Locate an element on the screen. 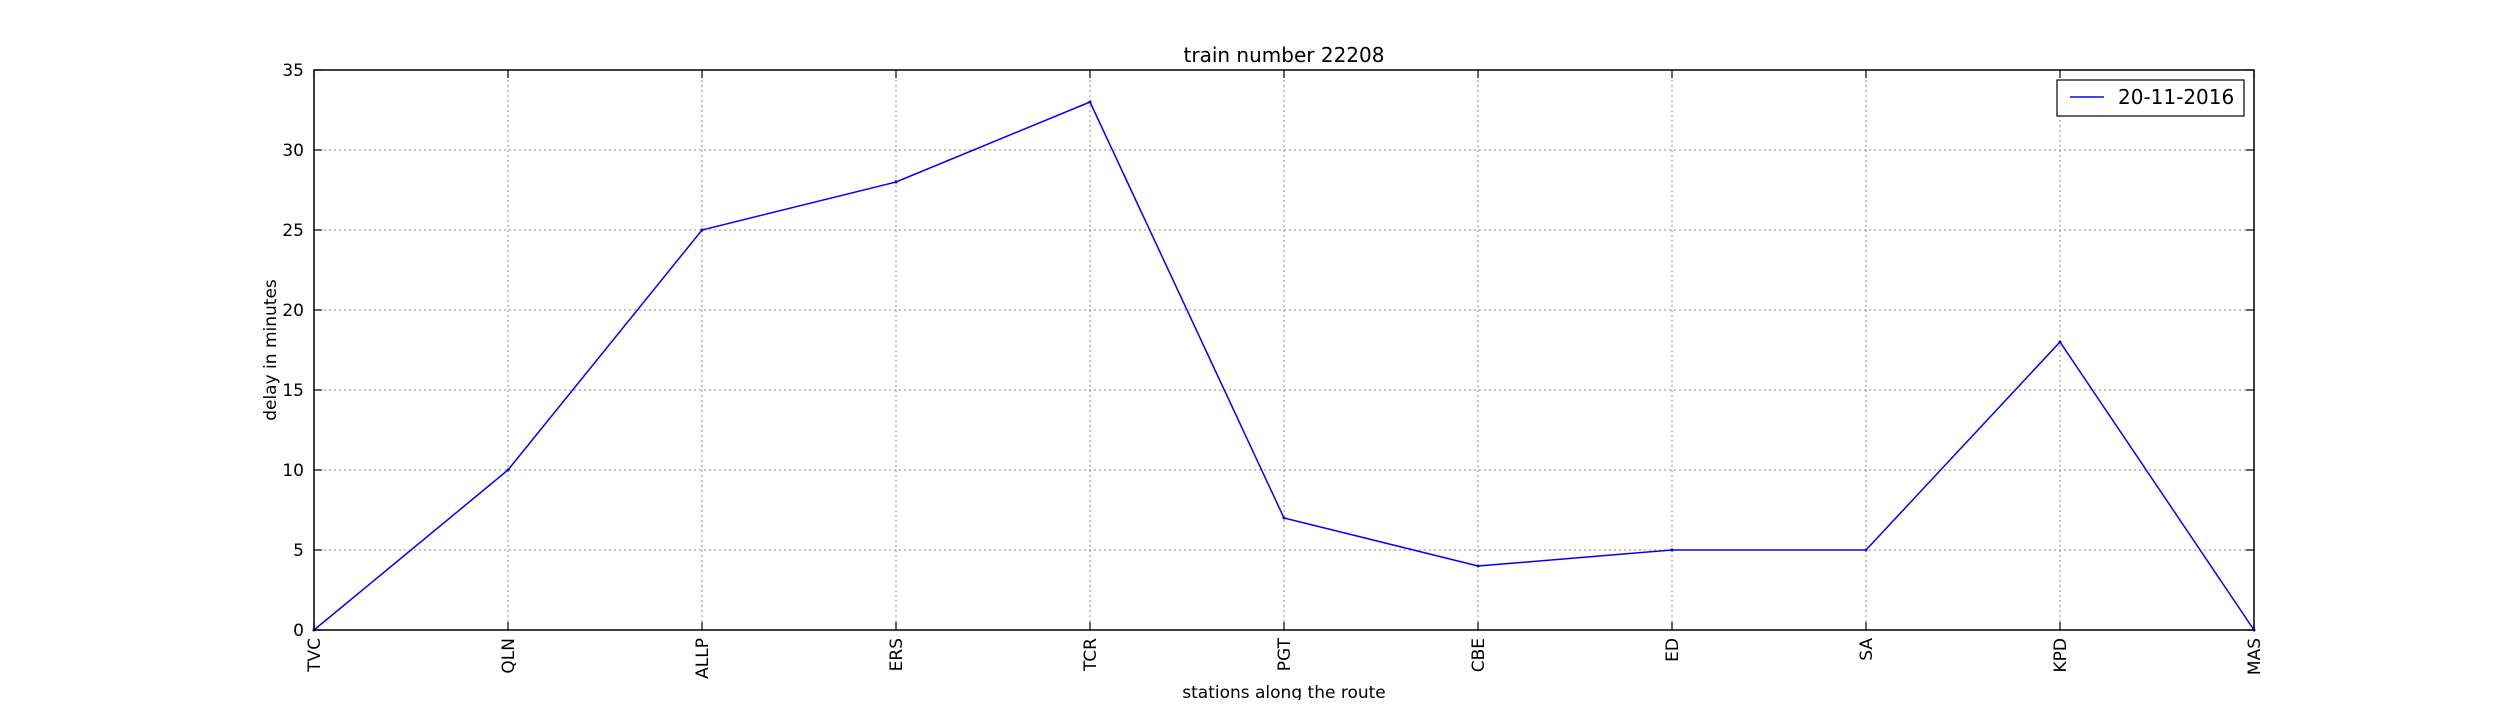 The image size is (2500, 705). y-tick-label: 5 is located at coordinates (298, 551).